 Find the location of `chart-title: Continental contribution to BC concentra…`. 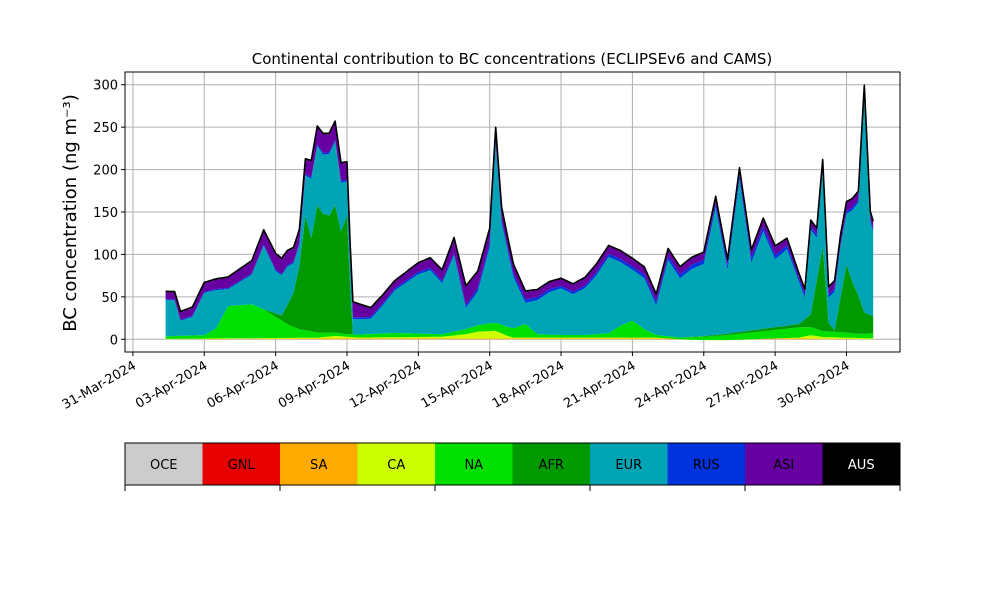

chart-title: Continental contribution to BC concentra… is located at coordinates (512, 59).